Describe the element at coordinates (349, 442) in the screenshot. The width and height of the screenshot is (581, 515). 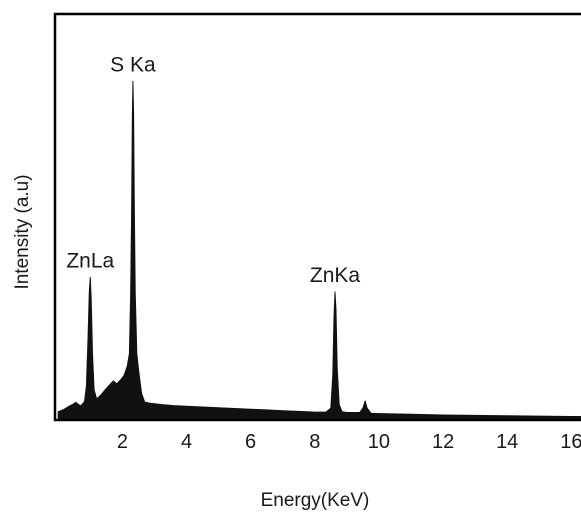
I see `x-axis-ticks: 2 4 6 8 10 12 14 16` at that location.